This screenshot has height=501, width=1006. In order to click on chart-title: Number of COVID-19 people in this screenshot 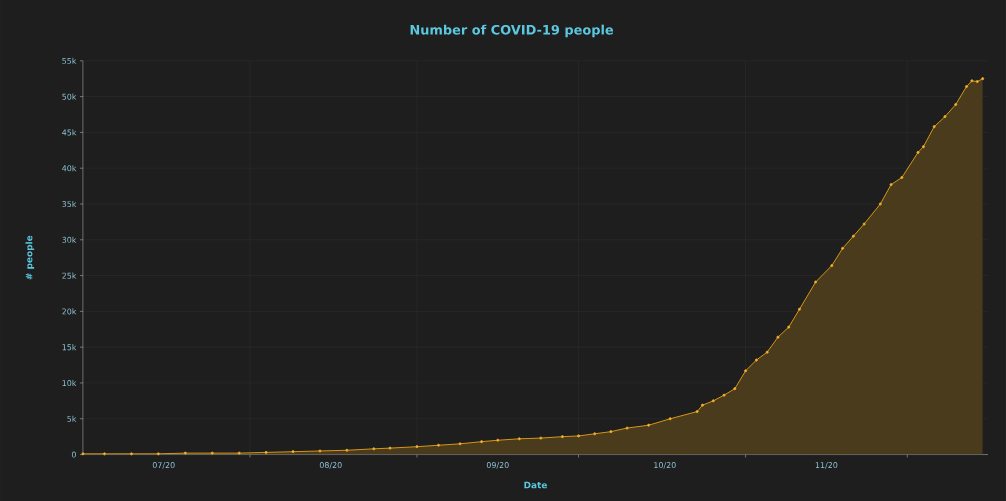, I will do `click(512, 30)`.